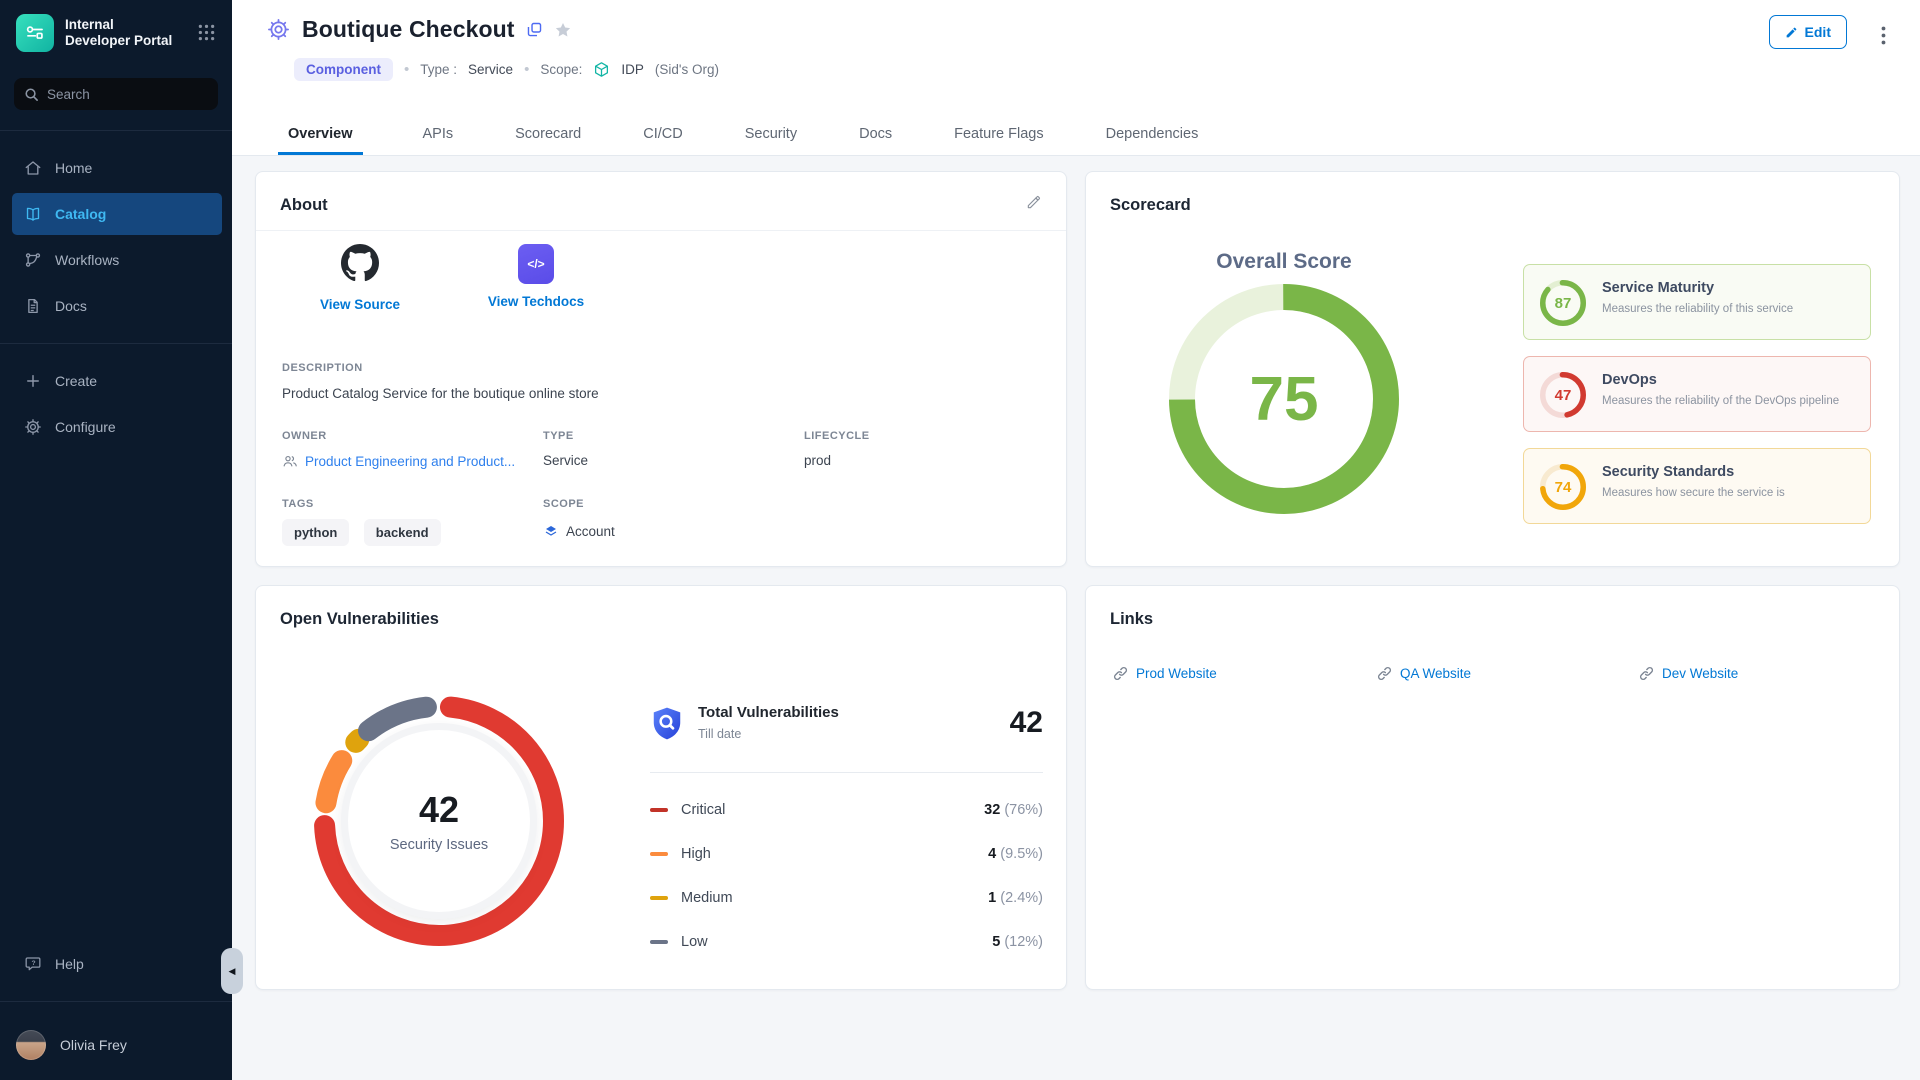 This screenshot has width=1920, height=1080. Describe the element at coordinates (1629, 380) in the screenshot. I see `score-title: DevOps` at that location.